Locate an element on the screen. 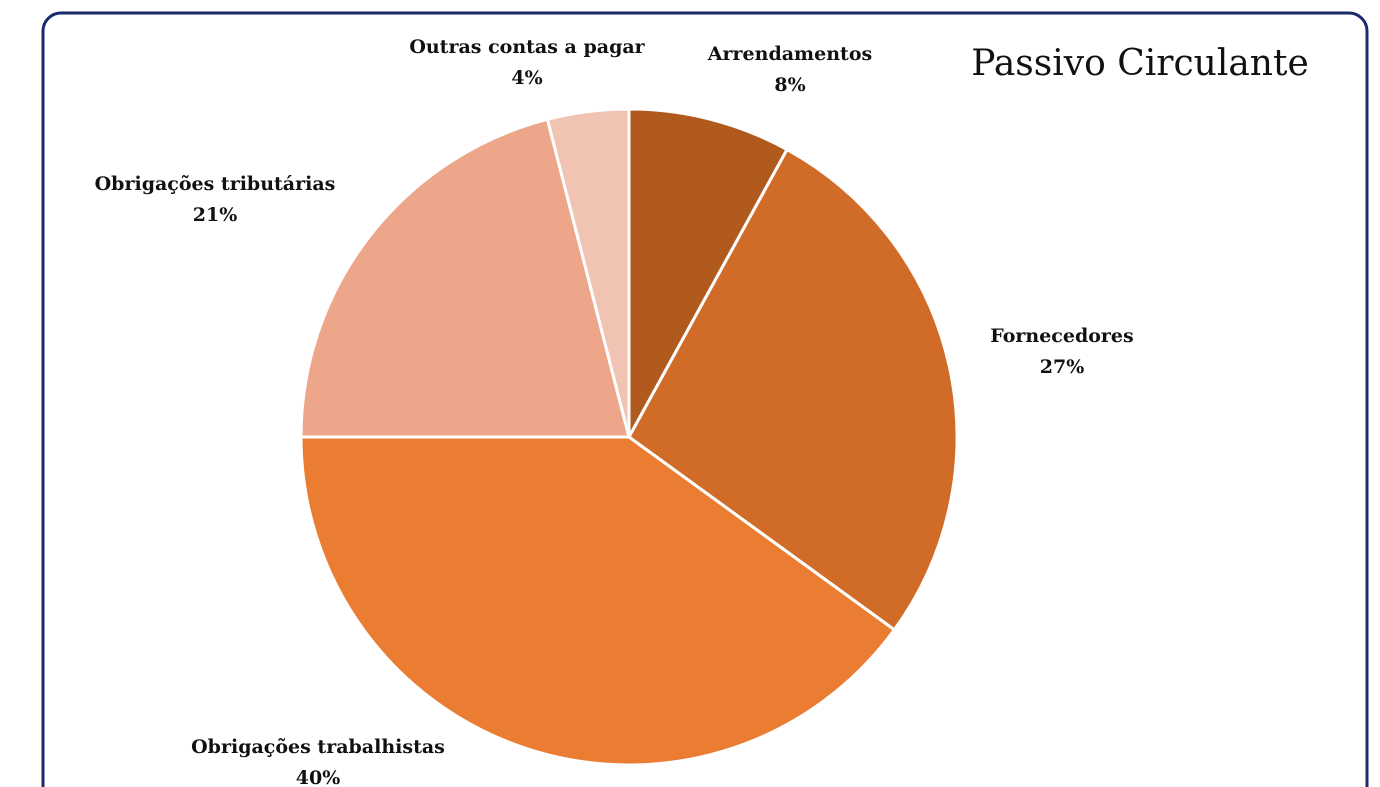 The image size is (1380, 787). slice-label: Obrigações tributárias is located at coordinates (215, 184).